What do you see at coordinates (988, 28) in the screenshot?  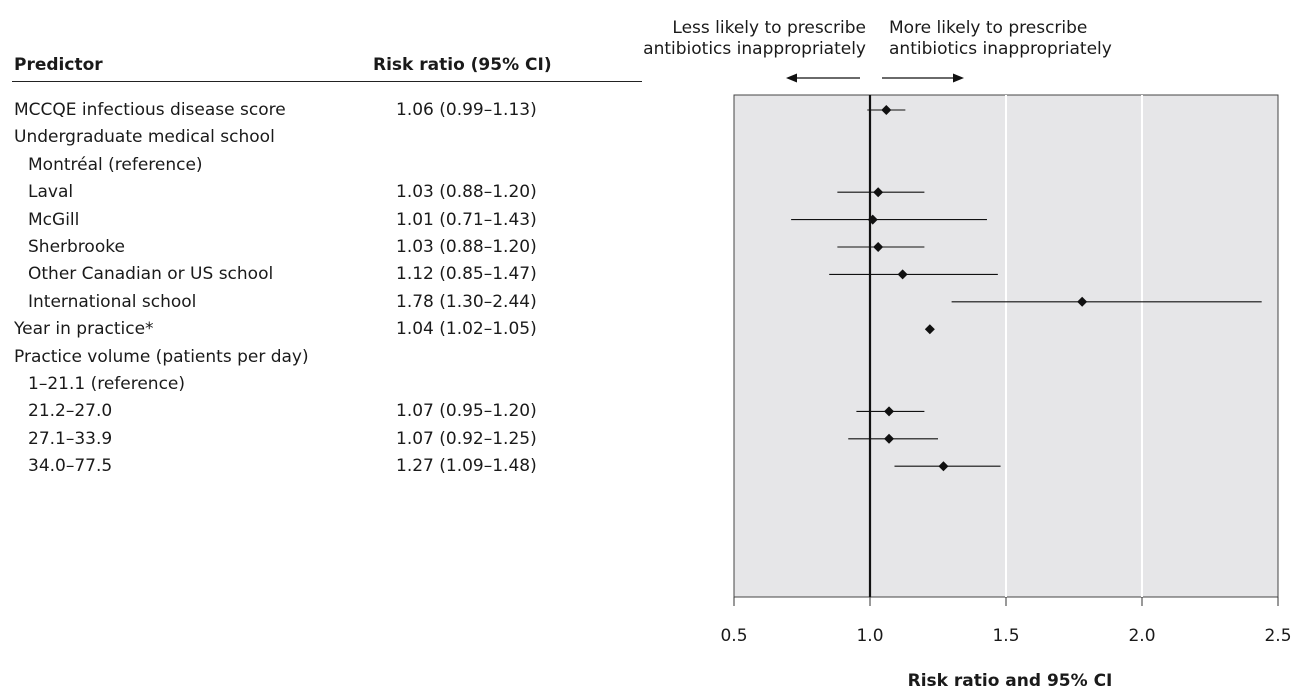 I see `direction-right-line-1: More likely to prescribe` at bounding box center [988, 28].